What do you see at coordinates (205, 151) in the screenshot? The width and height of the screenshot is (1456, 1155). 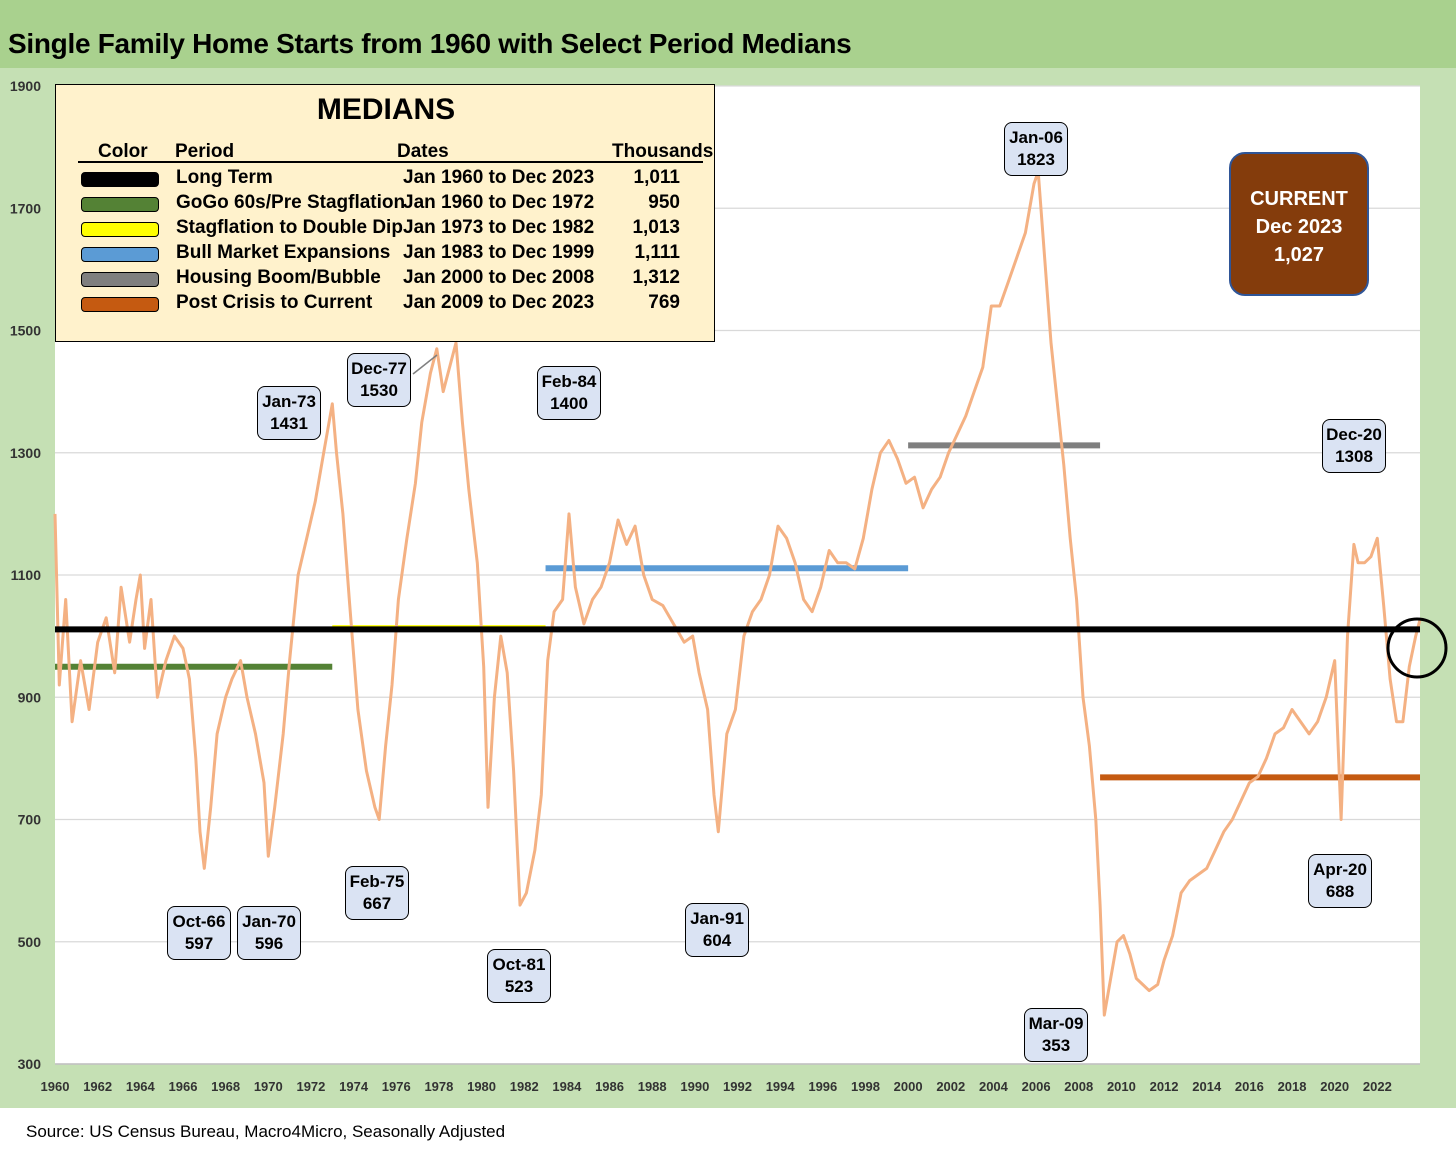 I see `legend-header-period: Period` at bounding box center [205, 151].